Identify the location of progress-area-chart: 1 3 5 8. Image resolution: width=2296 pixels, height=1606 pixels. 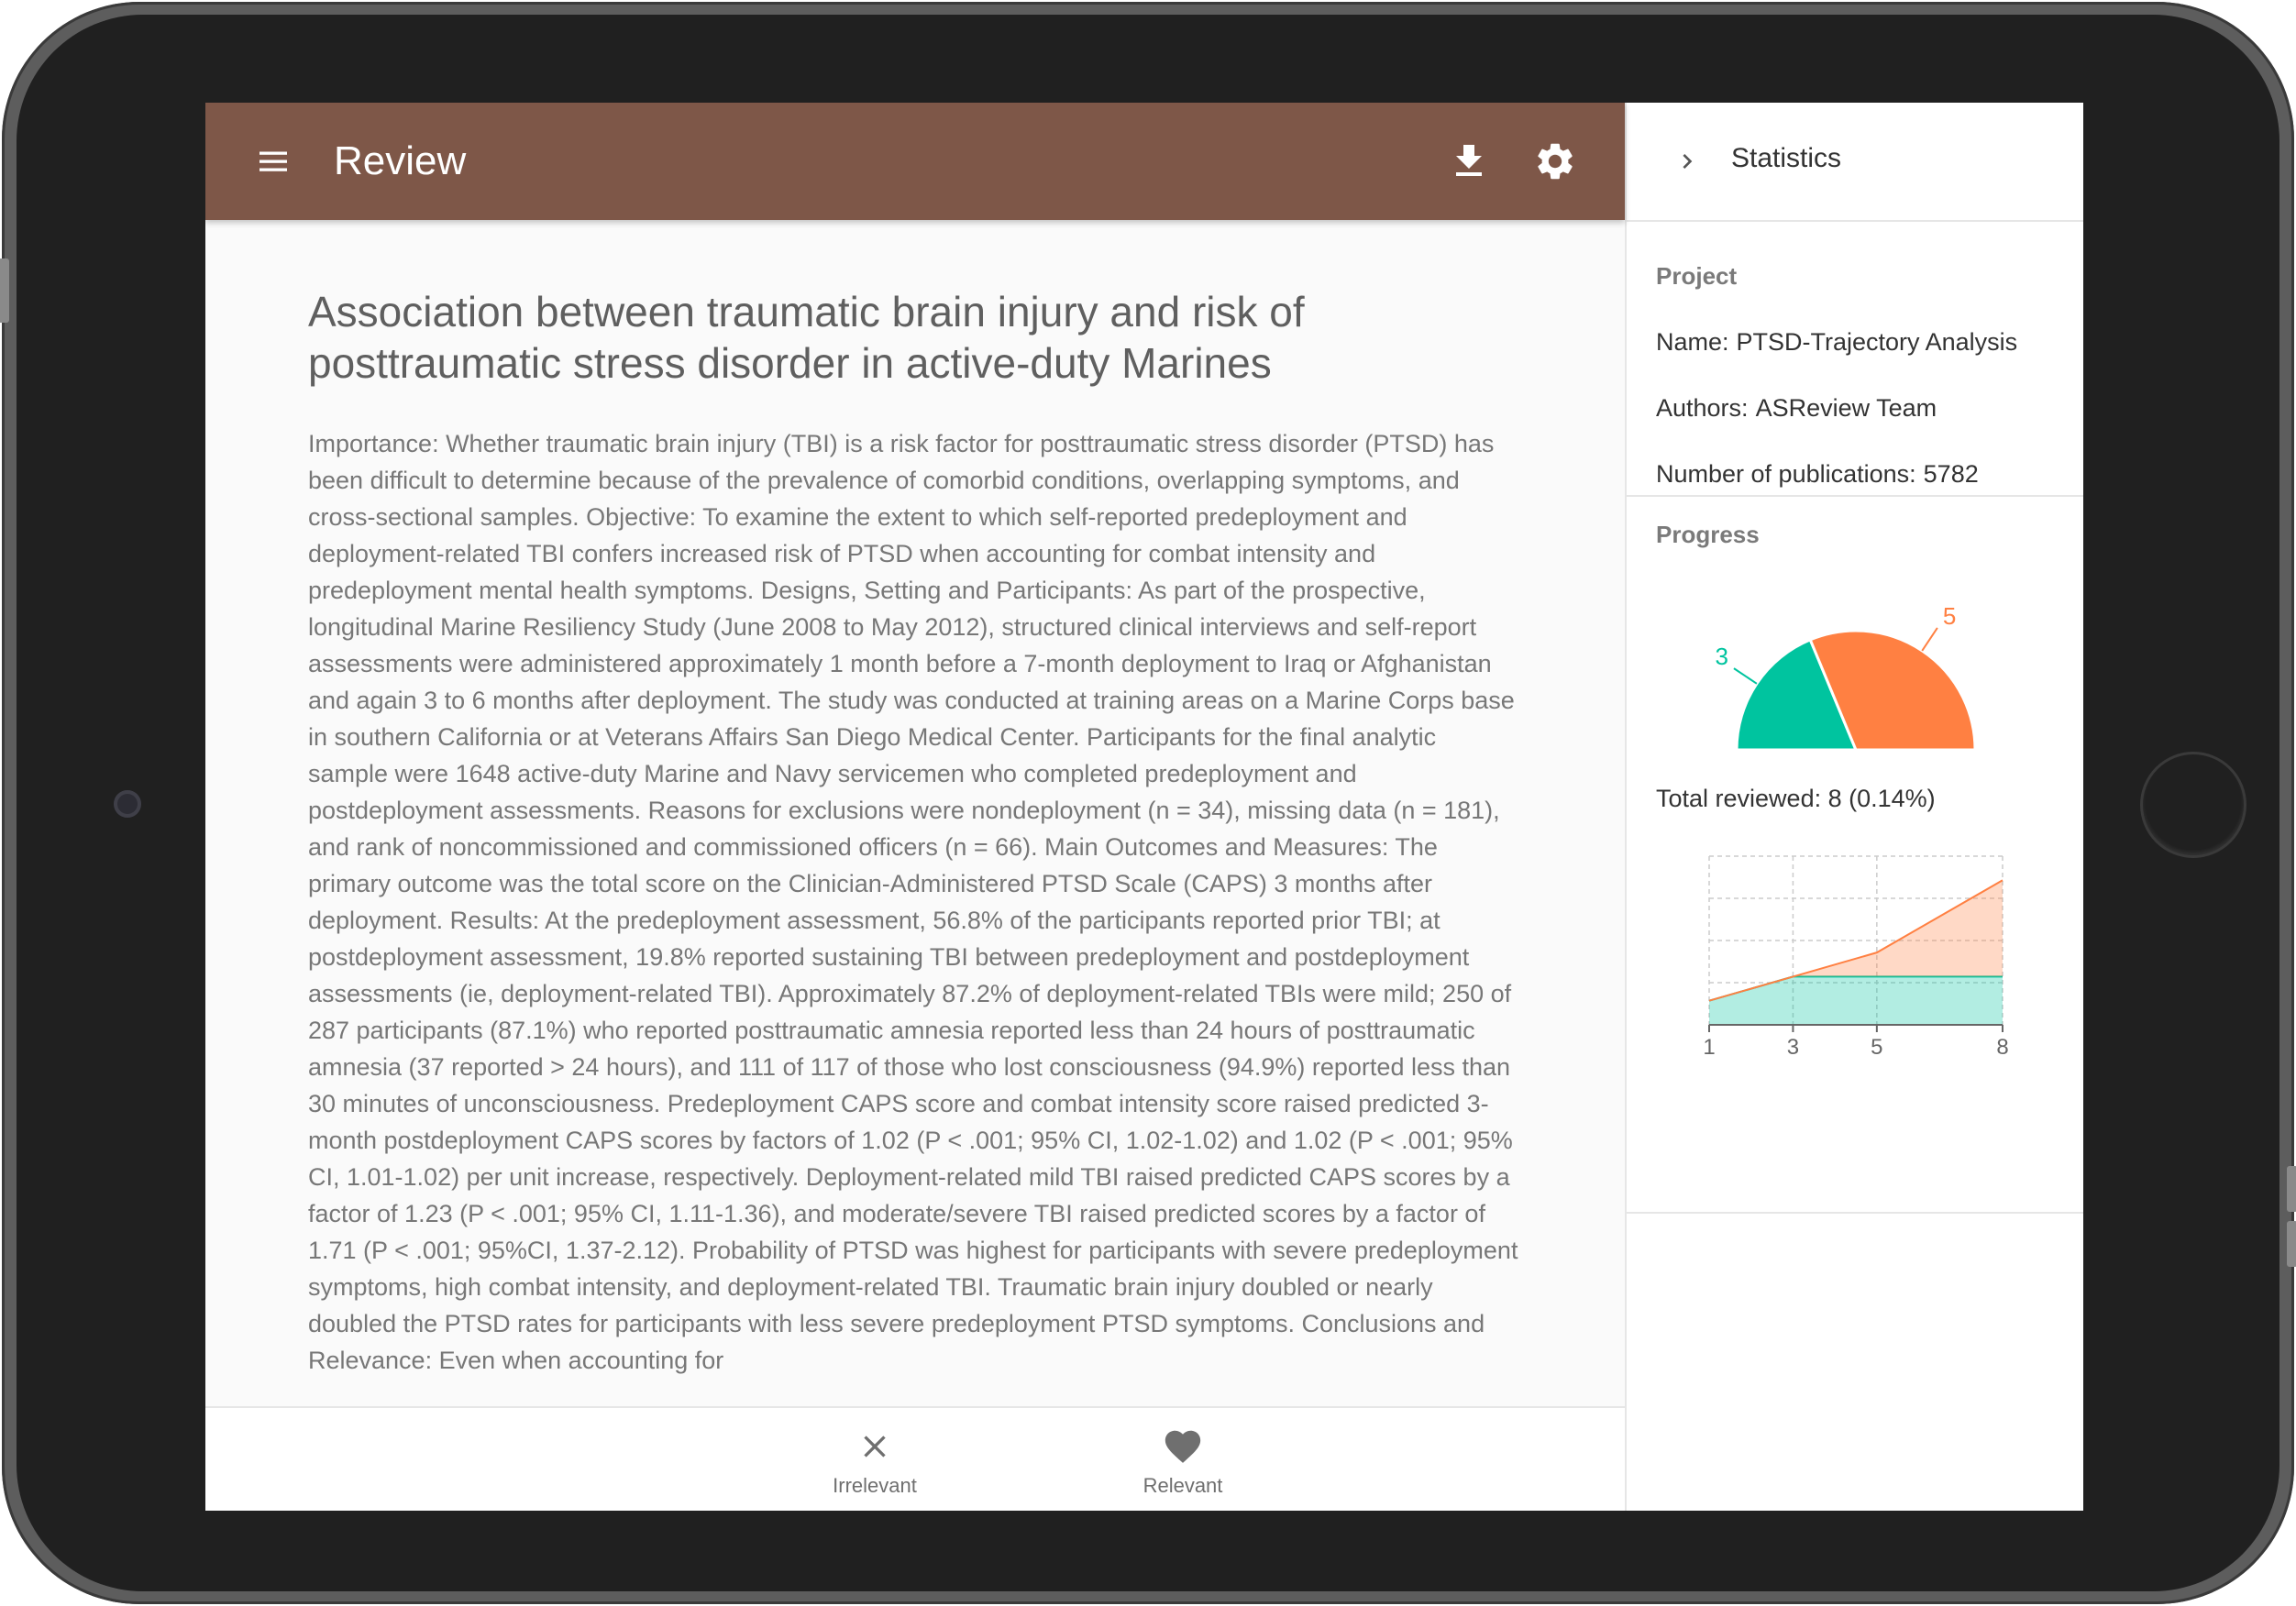
(1856, 957).